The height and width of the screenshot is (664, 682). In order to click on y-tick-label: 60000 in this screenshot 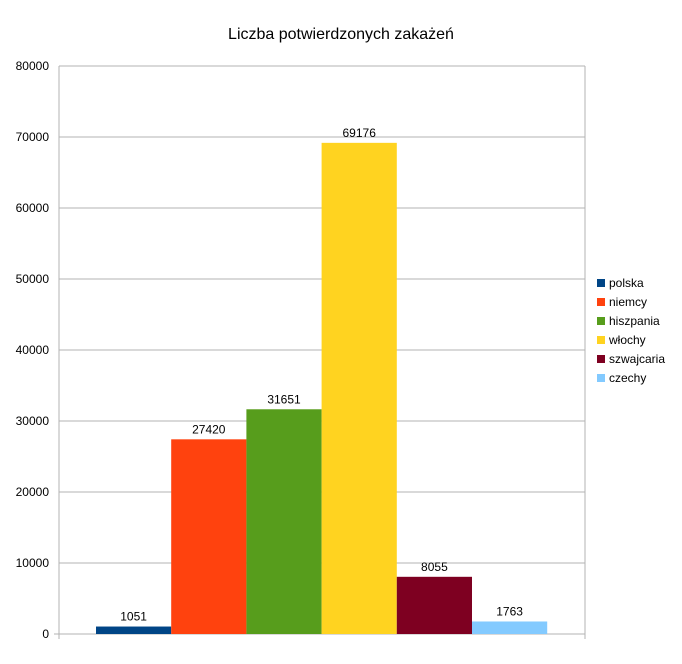, I will do `click(33, 208)`.